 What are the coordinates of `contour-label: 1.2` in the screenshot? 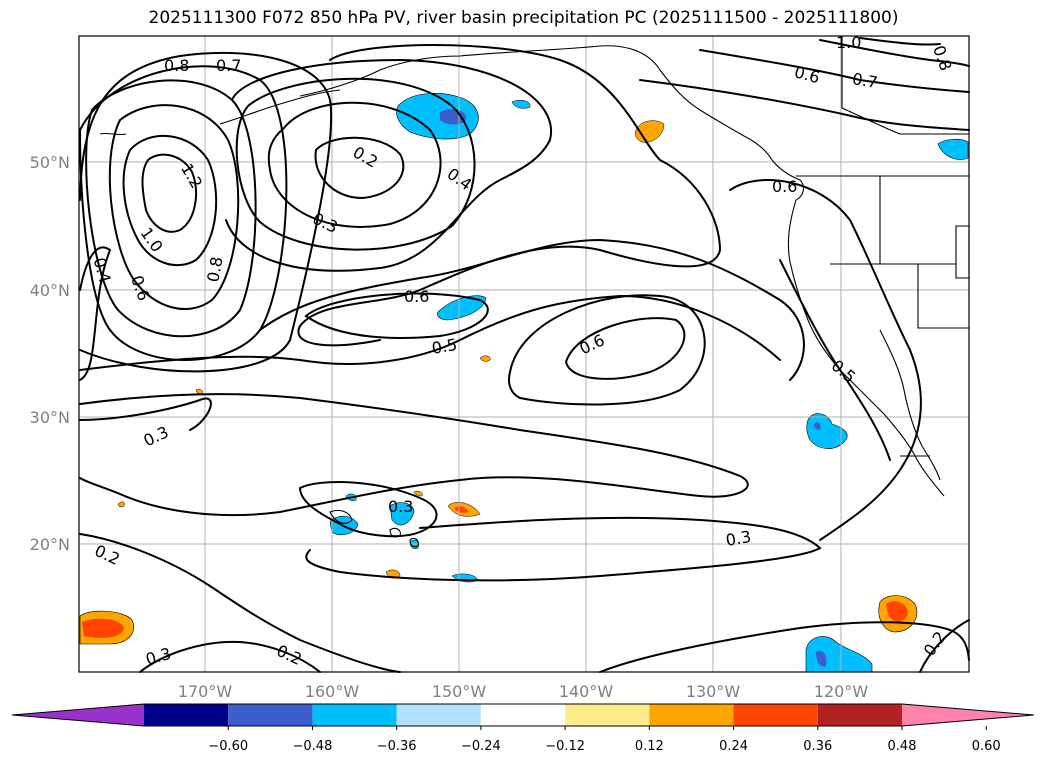 It's located at (191, 176).